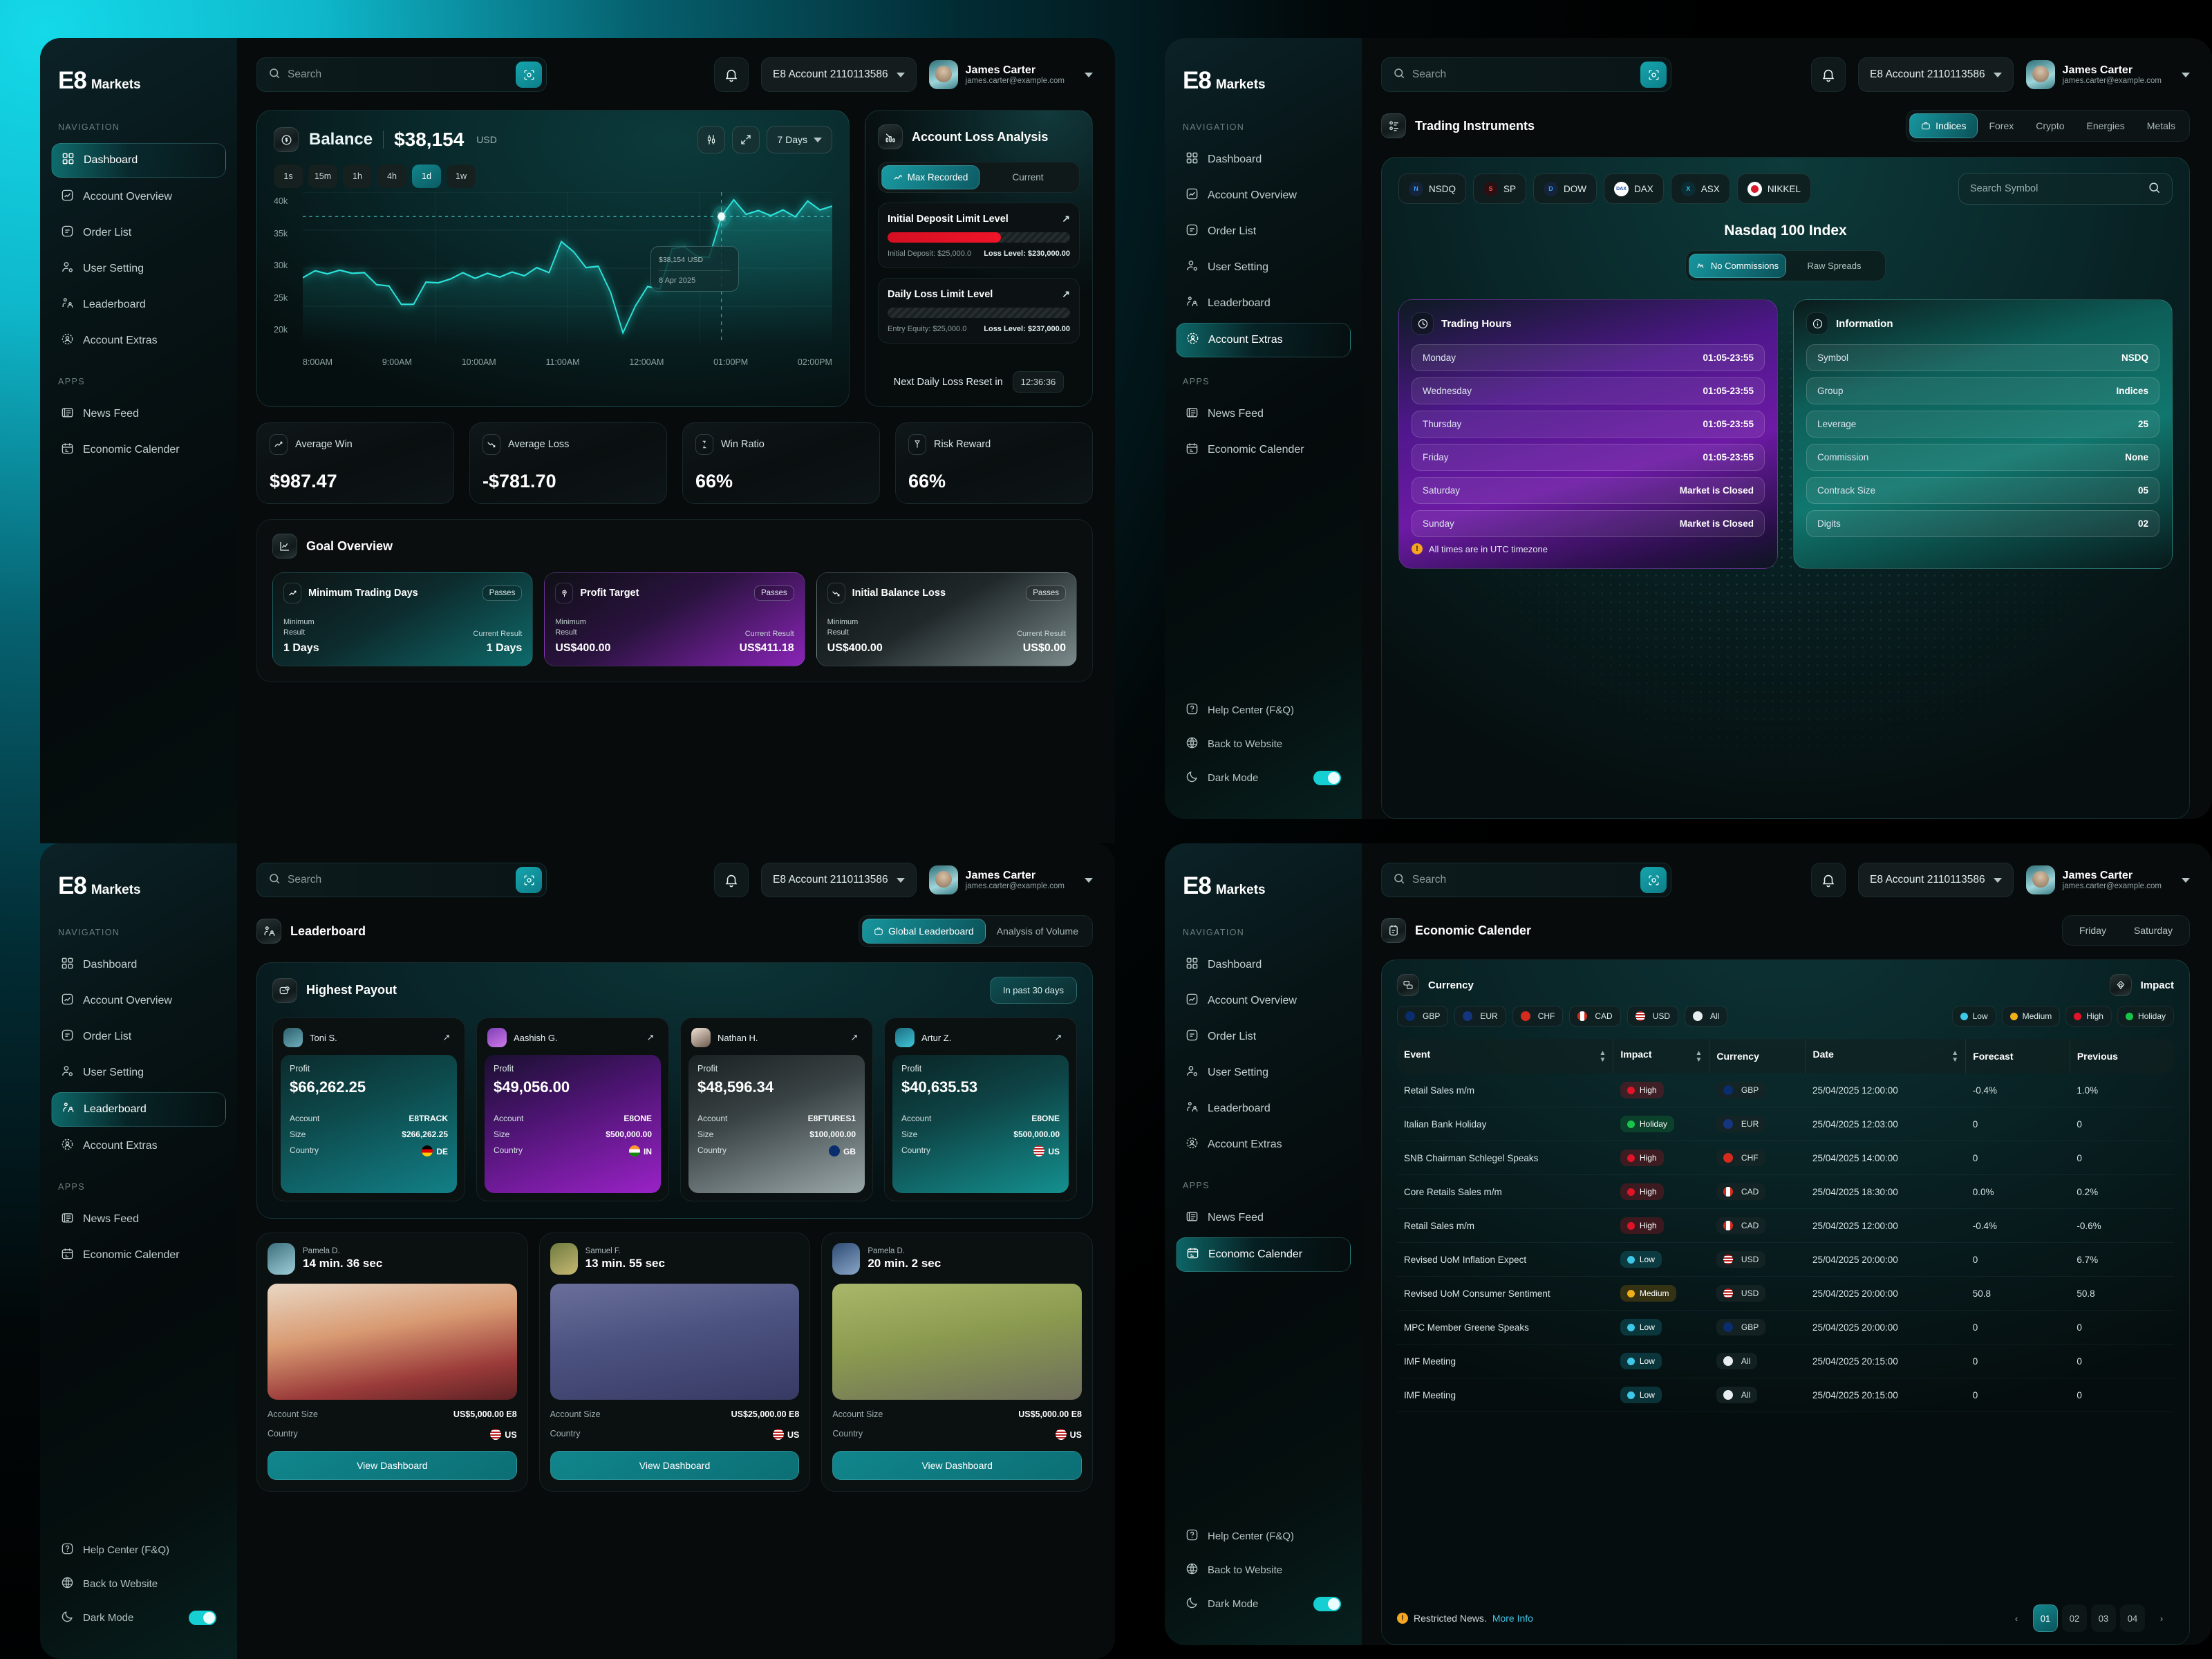 The height and width of the screenshot is (1659, 2212). Describe the element at coordinates (1263, 1255) in the screenshot. I see `sidebar-item-economic-calendar: Economc Calender` at that location.